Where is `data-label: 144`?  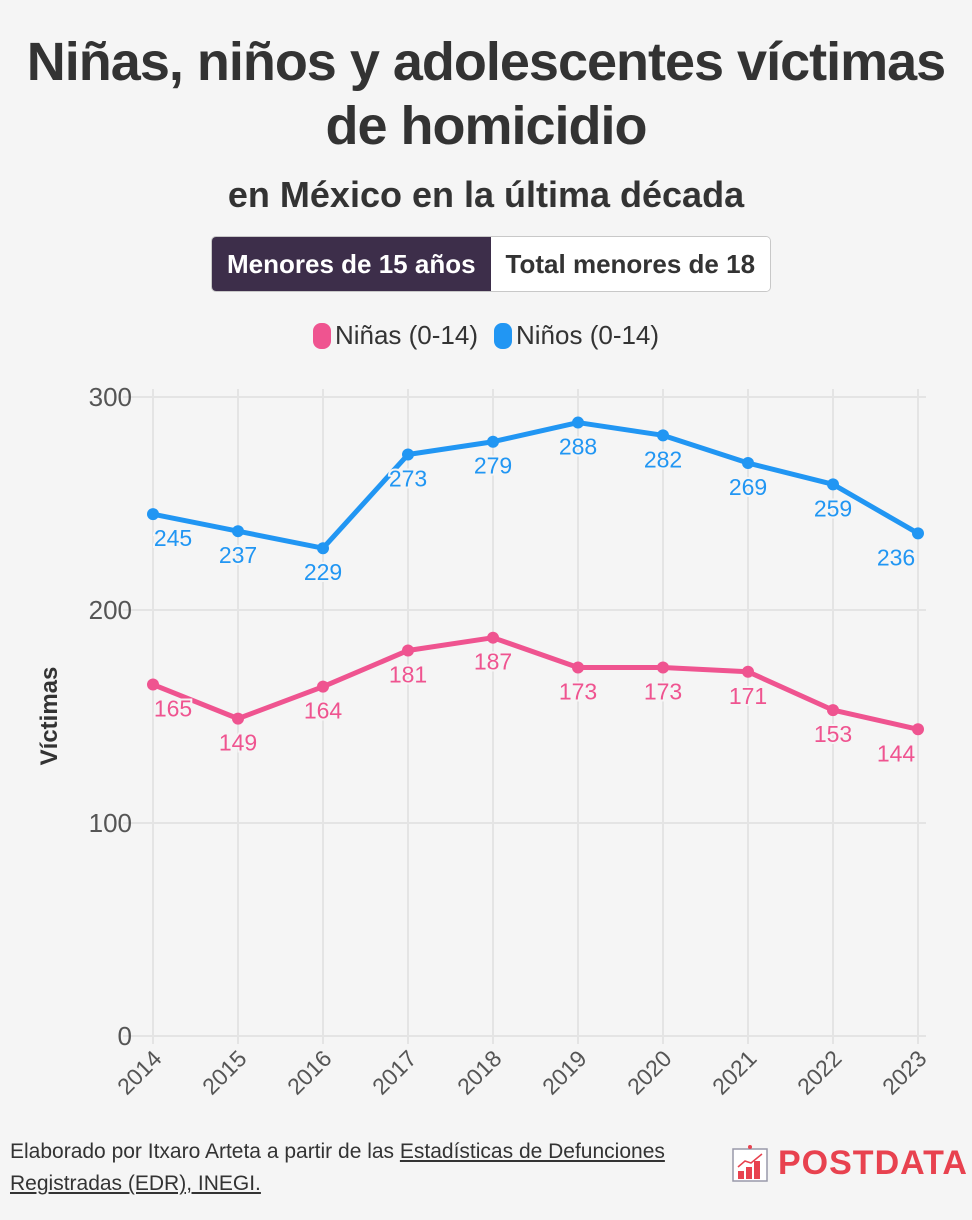
data-label: 144 is located at coordinates (896, 753).